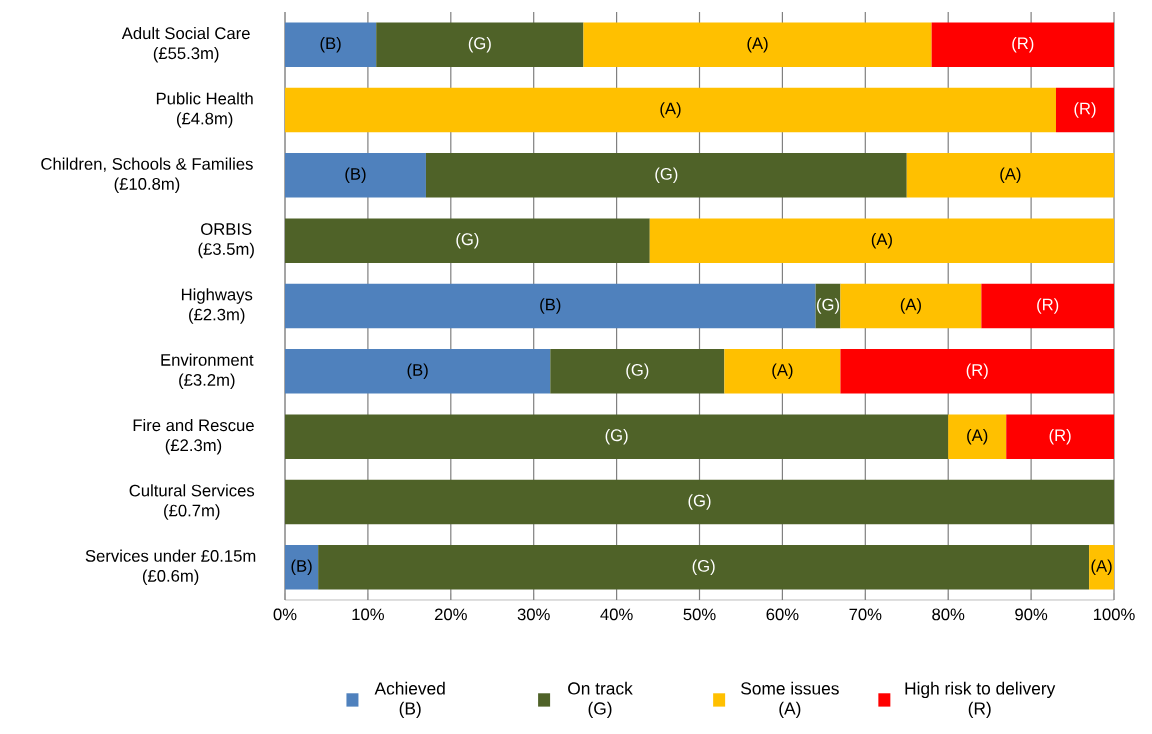 The height and width of the screenshot is (734, 1152). What do you see at coordinates (450, 614) in the screenshot?
I see `x-tick-label: 20%` at bounding box center [450, 614].